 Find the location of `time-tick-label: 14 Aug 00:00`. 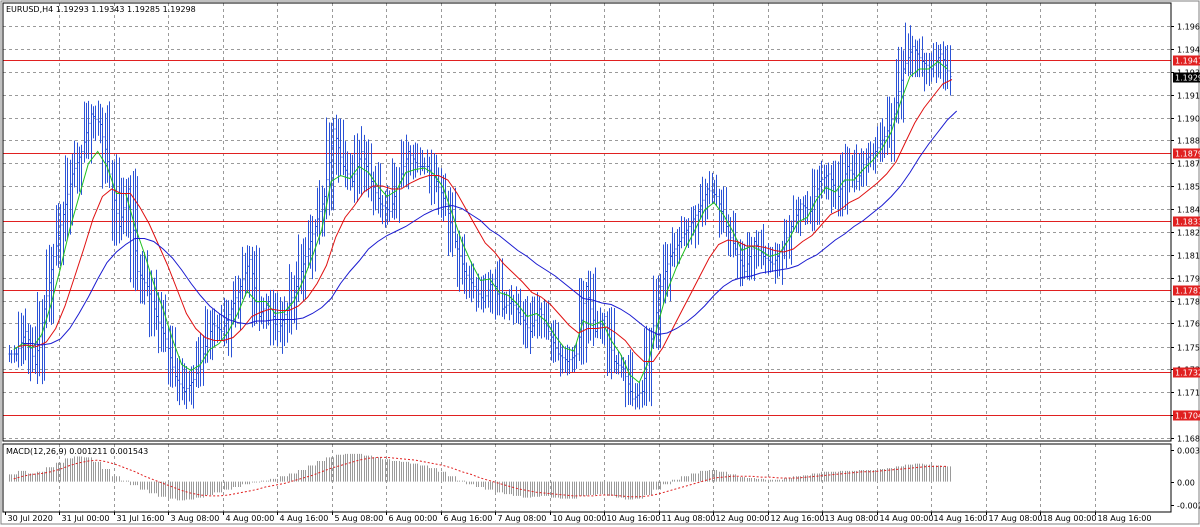

time-tick-label: 14 Aug 00:00 is located at coordinates (907, 518).